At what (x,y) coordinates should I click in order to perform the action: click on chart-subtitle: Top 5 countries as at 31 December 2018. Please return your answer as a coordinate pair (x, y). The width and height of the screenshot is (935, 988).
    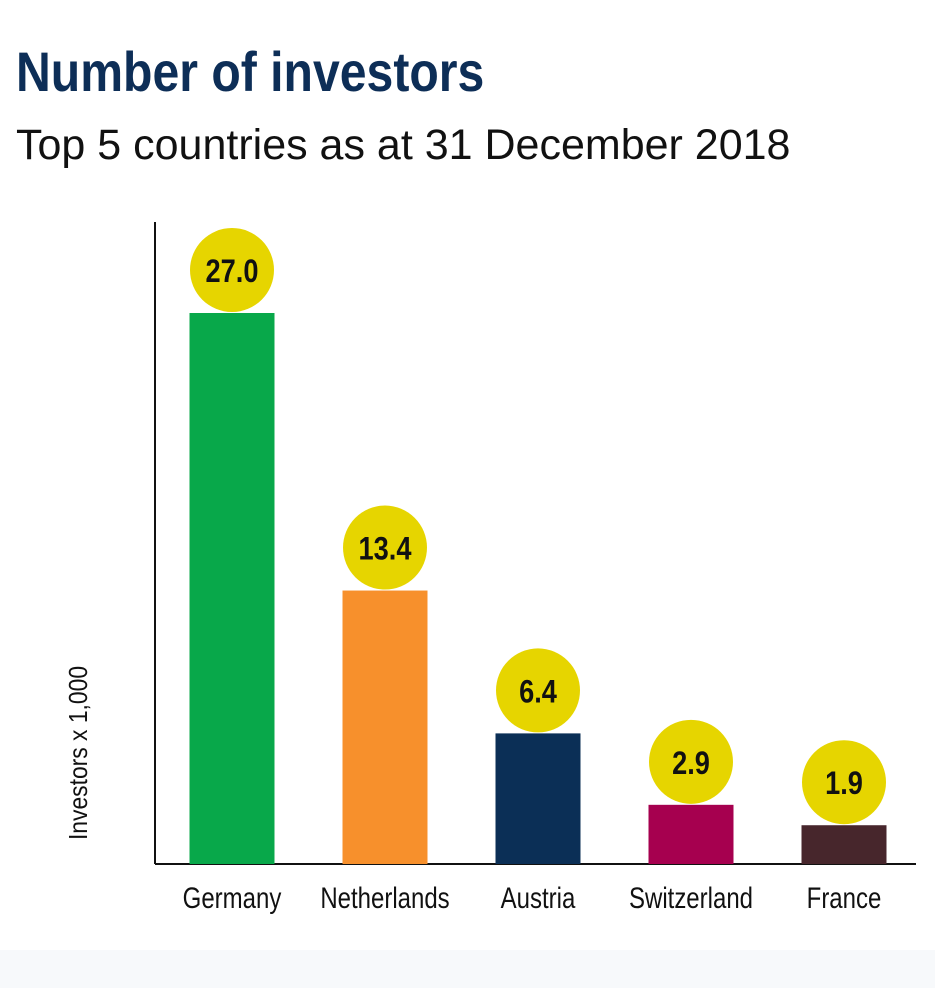
    Looking at the image, I should click on (403, 145).